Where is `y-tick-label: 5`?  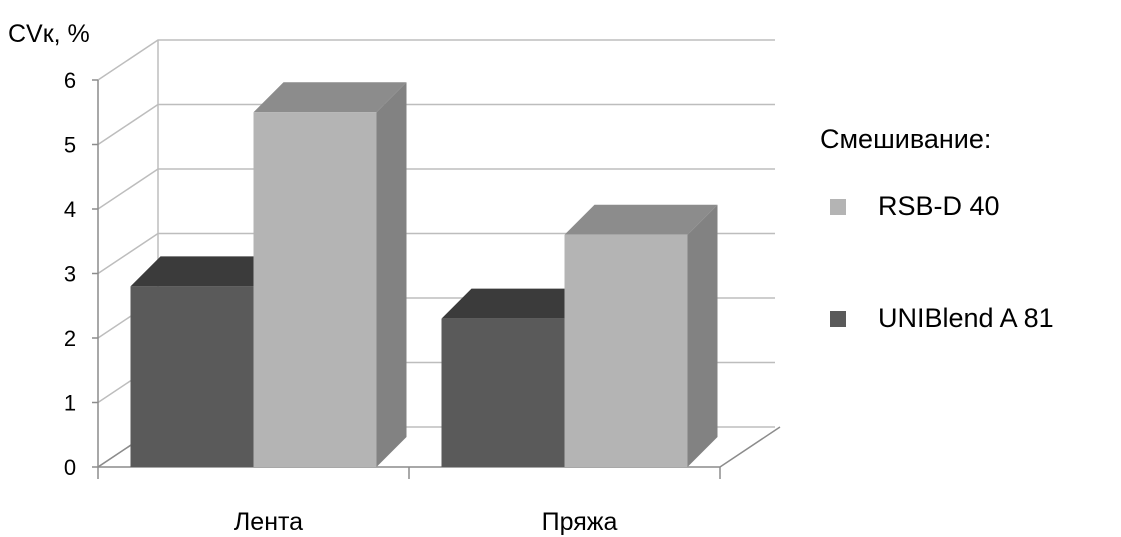
y-tick-label: 5 is located at coordinates (70, 145).